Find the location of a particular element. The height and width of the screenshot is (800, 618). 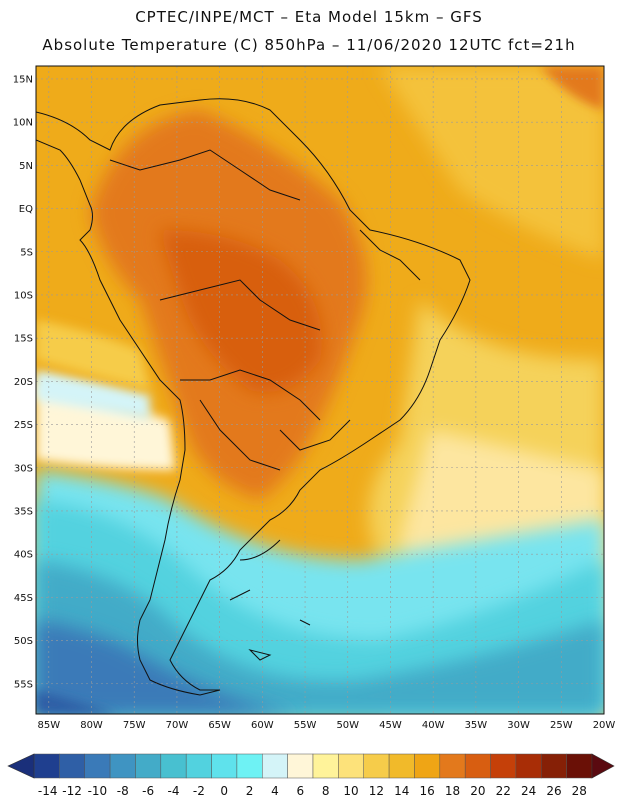

lon-label: 65W is located at coordinates (219, 725).